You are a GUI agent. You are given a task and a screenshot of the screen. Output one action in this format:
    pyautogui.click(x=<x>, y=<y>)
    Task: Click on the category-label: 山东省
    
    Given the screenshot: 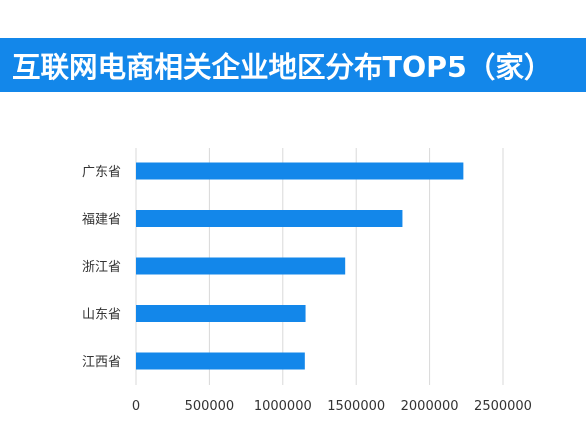 What is the action you would take?
    pyautogui.click(x=101, y=315)
    